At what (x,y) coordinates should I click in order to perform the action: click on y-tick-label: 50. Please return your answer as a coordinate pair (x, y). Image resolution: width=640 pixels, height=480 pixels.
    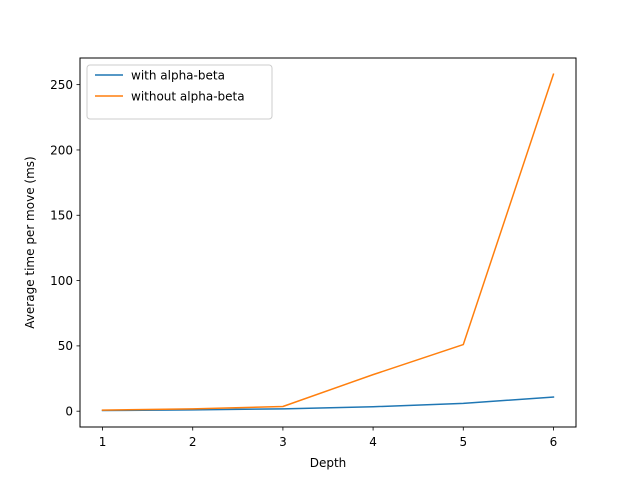
    Looking at the image, I should click on (65, 346).